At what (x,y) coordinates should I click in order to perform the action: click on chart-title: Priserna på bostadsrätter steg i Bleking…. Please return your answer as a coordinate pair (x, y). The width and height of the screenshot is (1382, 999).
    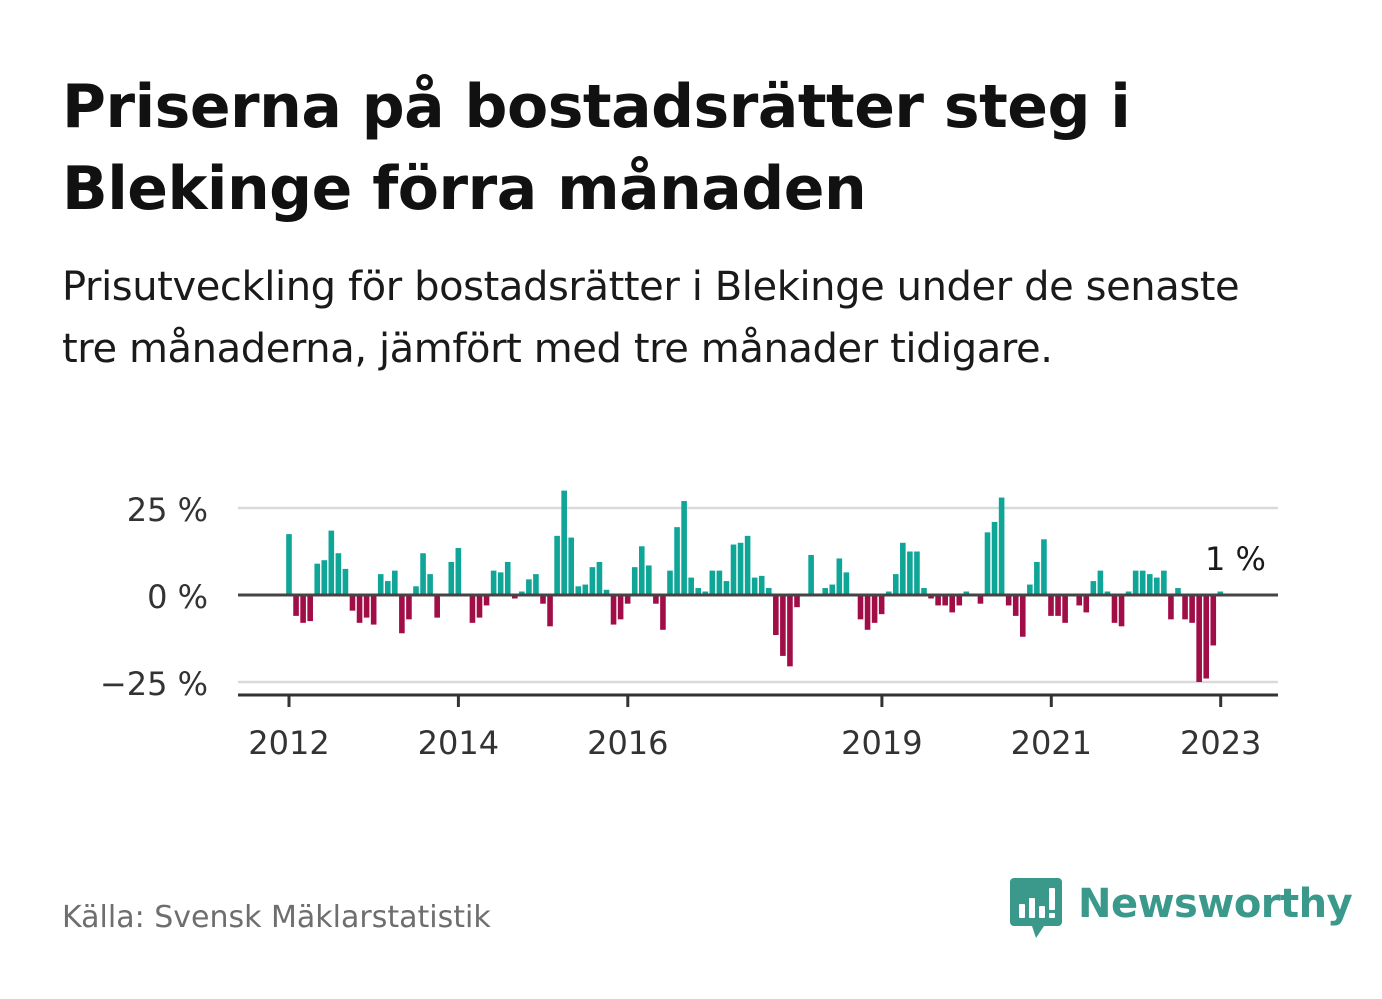
    Looking at the image, I should click on (596, 148).